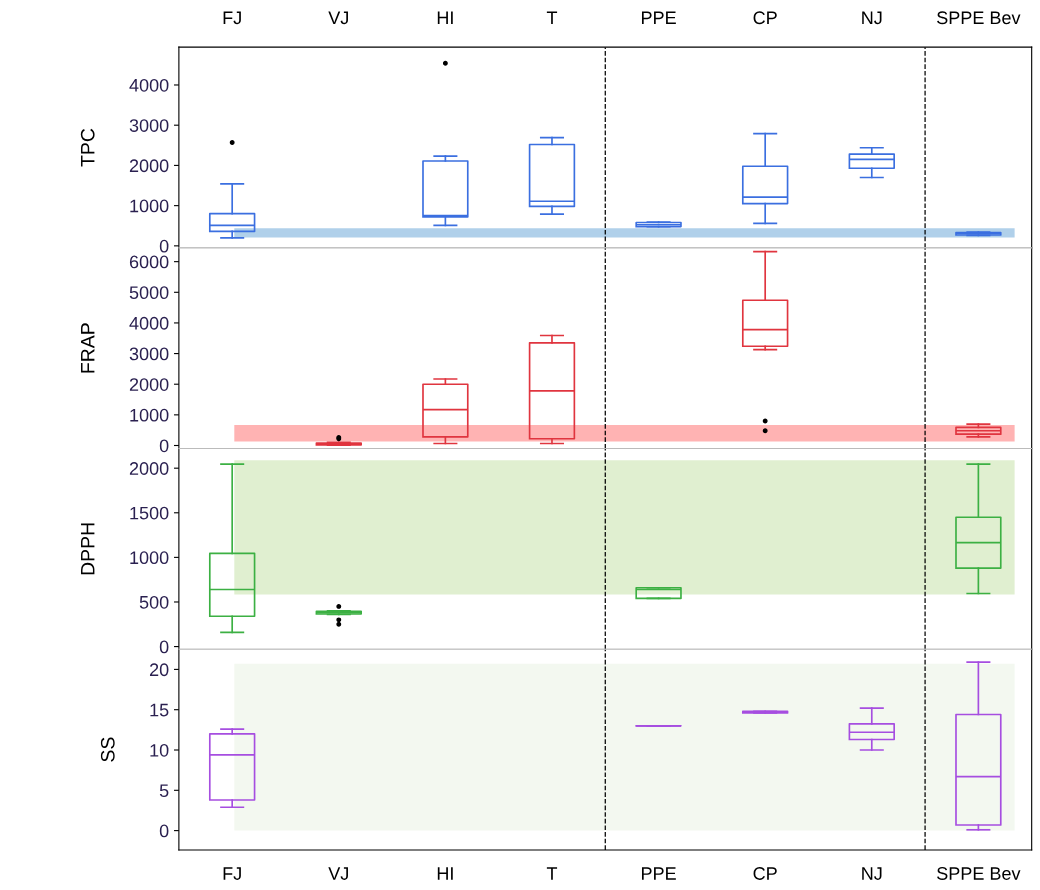  What do you see at coordinates (88, 549) in the screenshot?
I see `y-axis-title: DPPH` at bounding box center [88, 549].